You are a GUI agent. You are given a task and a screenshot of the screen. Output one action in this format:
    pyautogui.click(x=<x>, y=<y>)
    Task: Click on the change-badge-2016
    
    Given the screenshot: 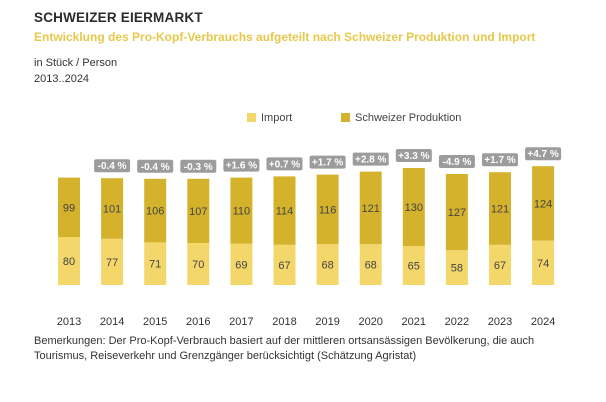 What is the action you would take?
    pyautogui.click(x=198, y=166)
    